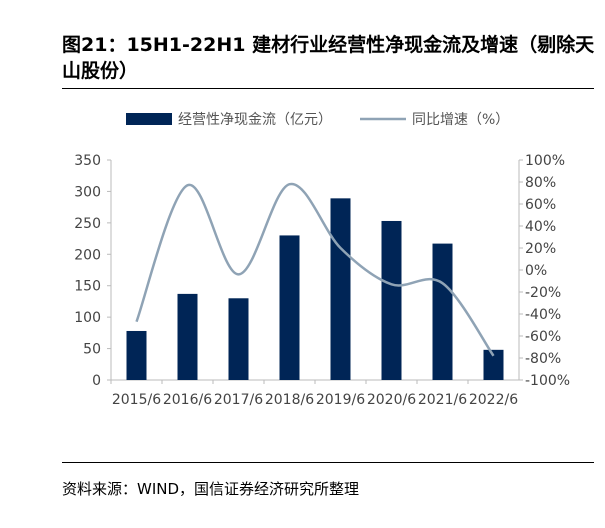 The width and height of the screenshot is (605, 528). Describe the element at coordinates (493, 400) in the screenshot. I see `x-tick-label: 2022/6` at that location.